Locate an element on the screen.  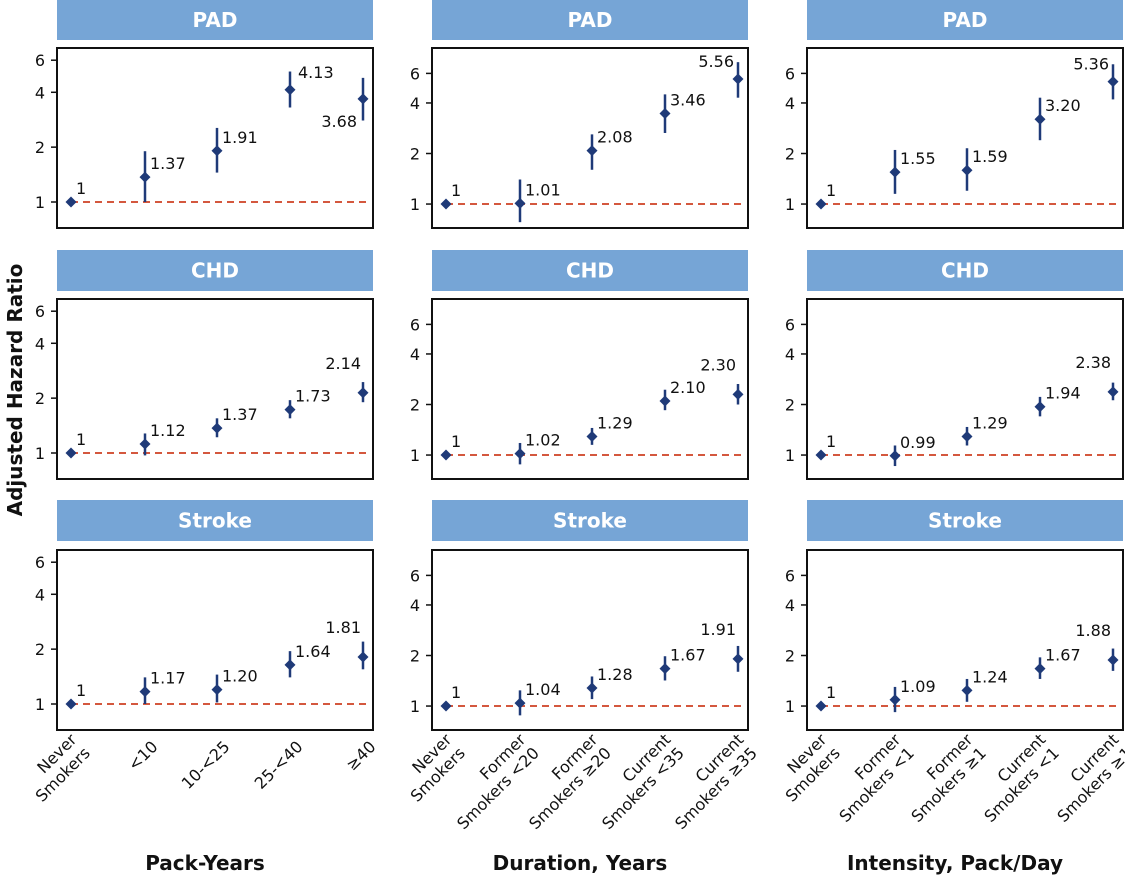
panel-chd-2: CHD 1 2 4 6 1 1.02 1.29 2.10 2.30 is located at coordinates (579, 365).